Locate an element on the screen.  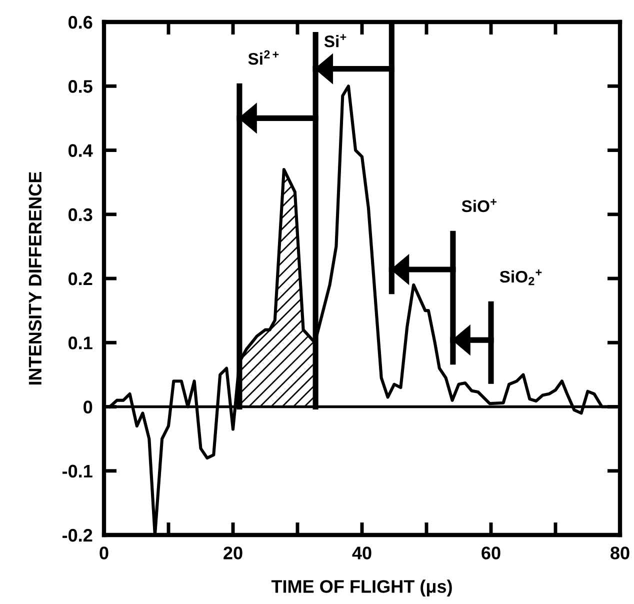
x-tick-label: 40 is located at coordinates (362, 553).